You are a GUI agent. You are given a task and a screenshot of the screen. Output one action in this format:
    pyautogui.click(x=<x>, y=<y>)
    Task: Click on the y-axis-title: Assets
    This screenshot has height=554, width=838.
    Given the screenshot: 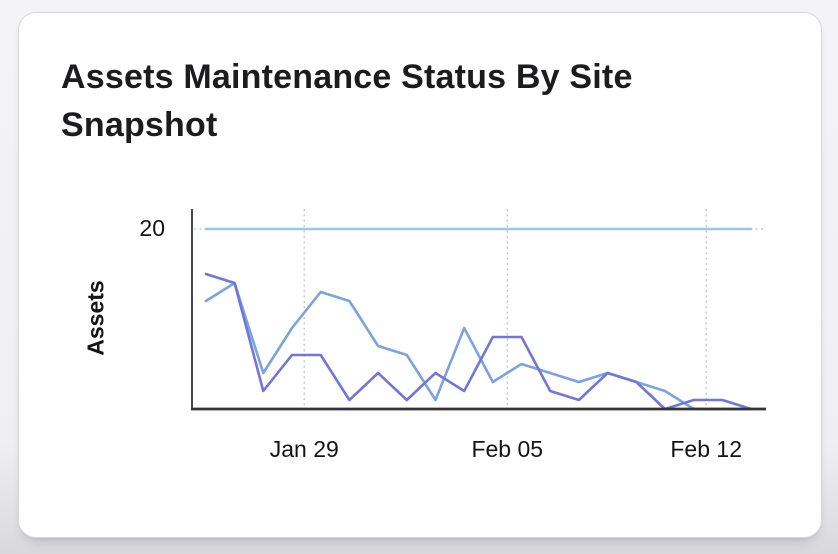 What is the action you would take?
    pyautogui.click(x=95, y=318)
    